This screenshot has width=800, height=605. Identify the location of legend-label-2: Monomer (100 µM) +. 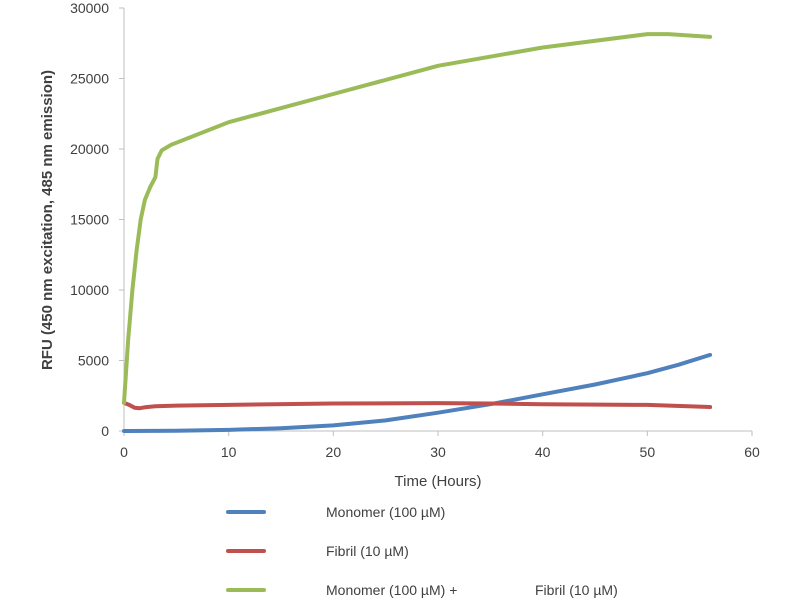
(391, 590).